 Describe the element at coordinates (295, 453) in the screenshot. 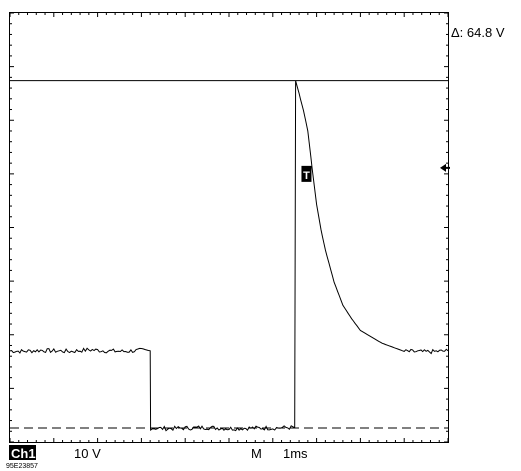

I see `time-per-div: 1ms` at that location.